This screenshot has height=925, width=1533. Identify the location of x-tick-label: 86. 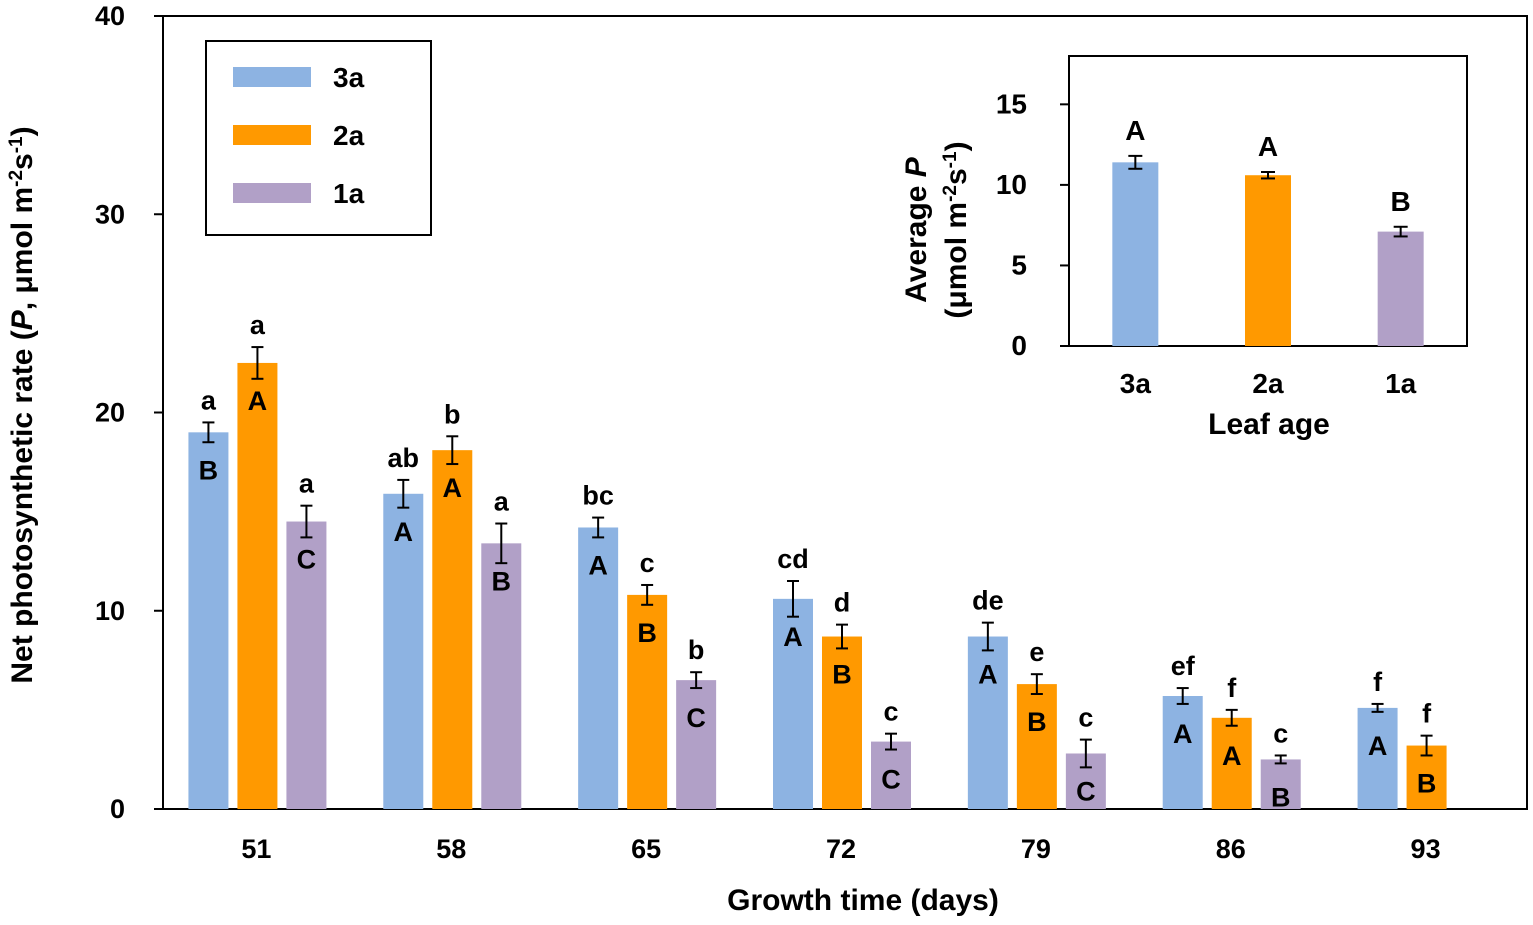
(1231, 849).